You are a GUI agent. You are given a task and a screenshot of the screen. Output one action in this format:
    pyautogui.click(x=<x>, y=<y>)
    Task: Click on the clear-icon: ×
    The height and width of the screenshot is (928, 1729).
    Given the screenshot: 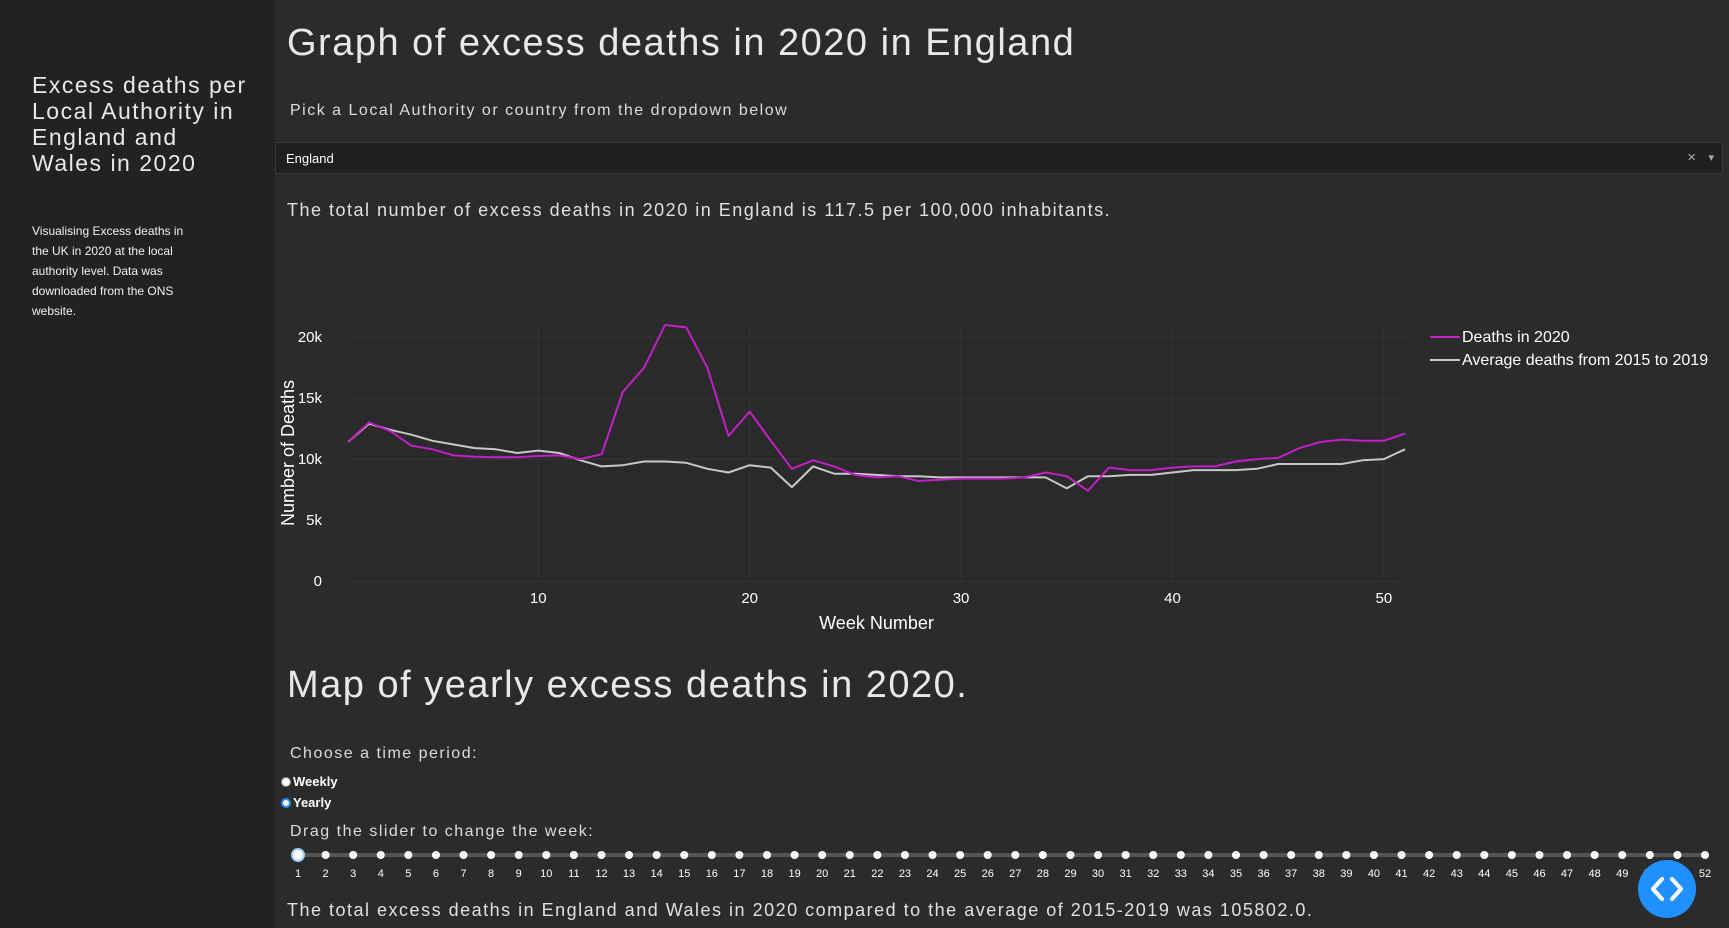 What is the action you would take?
    pyautogui.click(x=1691, y=157)
    